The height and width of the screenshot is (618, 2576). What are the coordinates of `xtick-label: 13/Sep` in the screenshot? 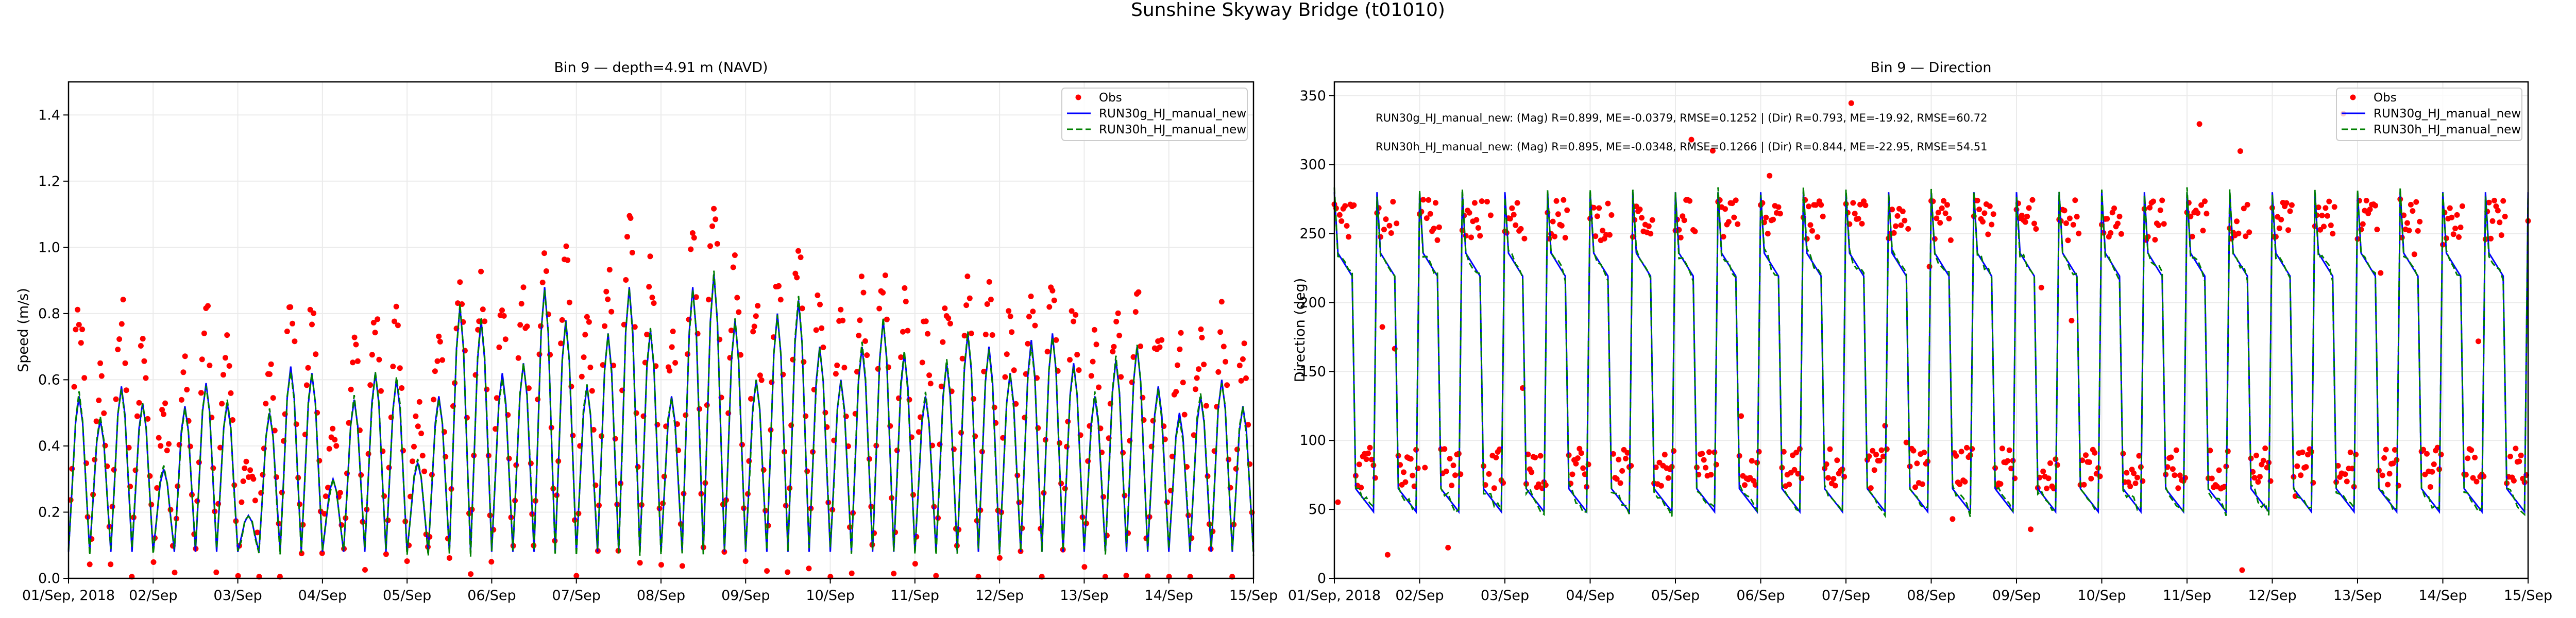 It's located at (2357, 596).